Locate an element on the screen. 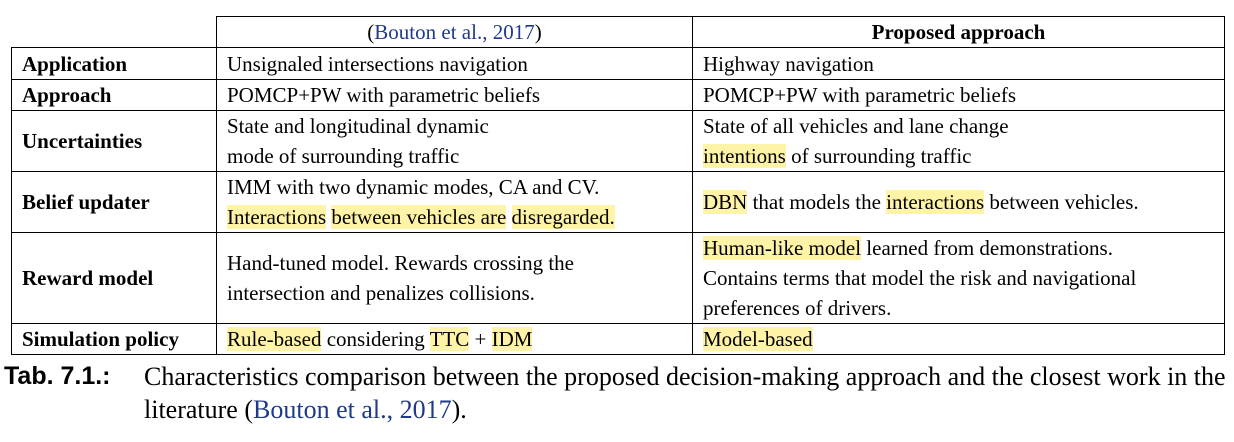 Image resolution: width=1234 pixels, height=442 pixels. highlighted-text: Human-like model is located at coordinates (782, 248).